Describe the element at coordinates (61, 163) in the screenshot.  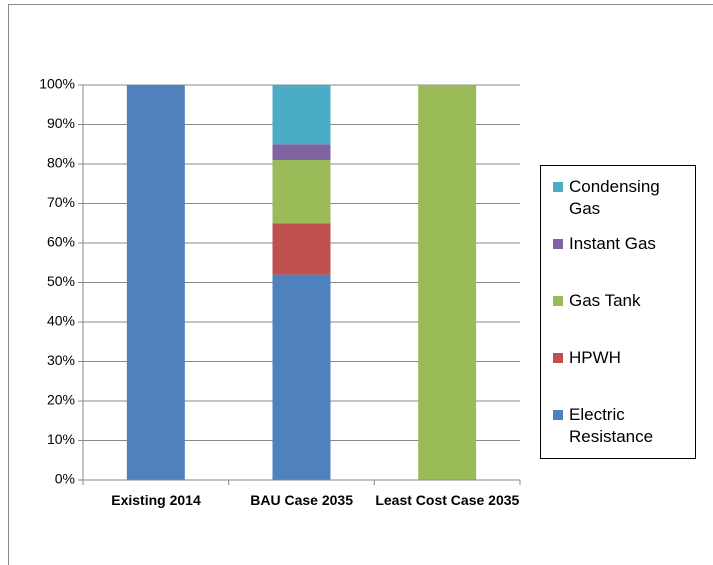
I see `y-tick-label: 80%` at that location.